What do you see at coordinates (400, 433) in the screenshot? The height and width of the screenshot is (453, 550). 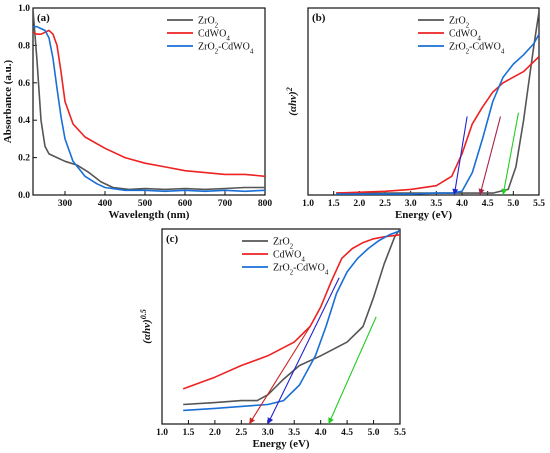 I see `panel-c-xtick-label: 5.5` at bounding box center [400, 433].